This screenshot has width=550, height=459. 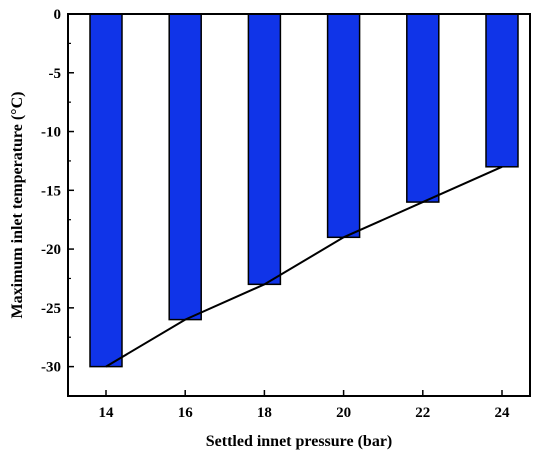 I want to click on y-tick-label: -20, so click(x=51, y=250).